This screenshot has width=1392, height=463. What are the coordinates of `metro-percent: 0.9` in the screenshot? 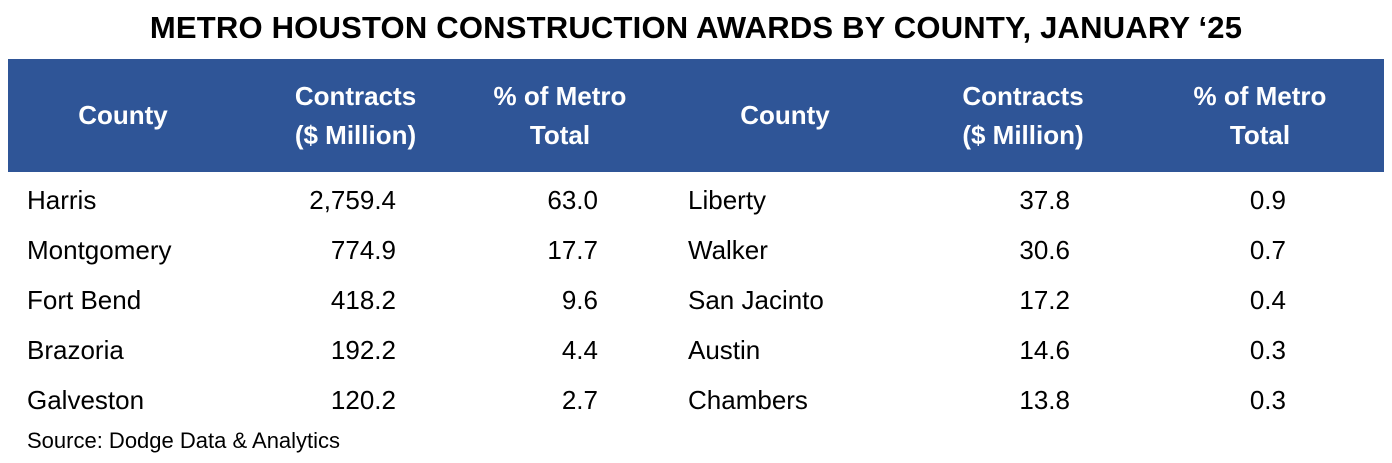 It's located at (1267, 200).